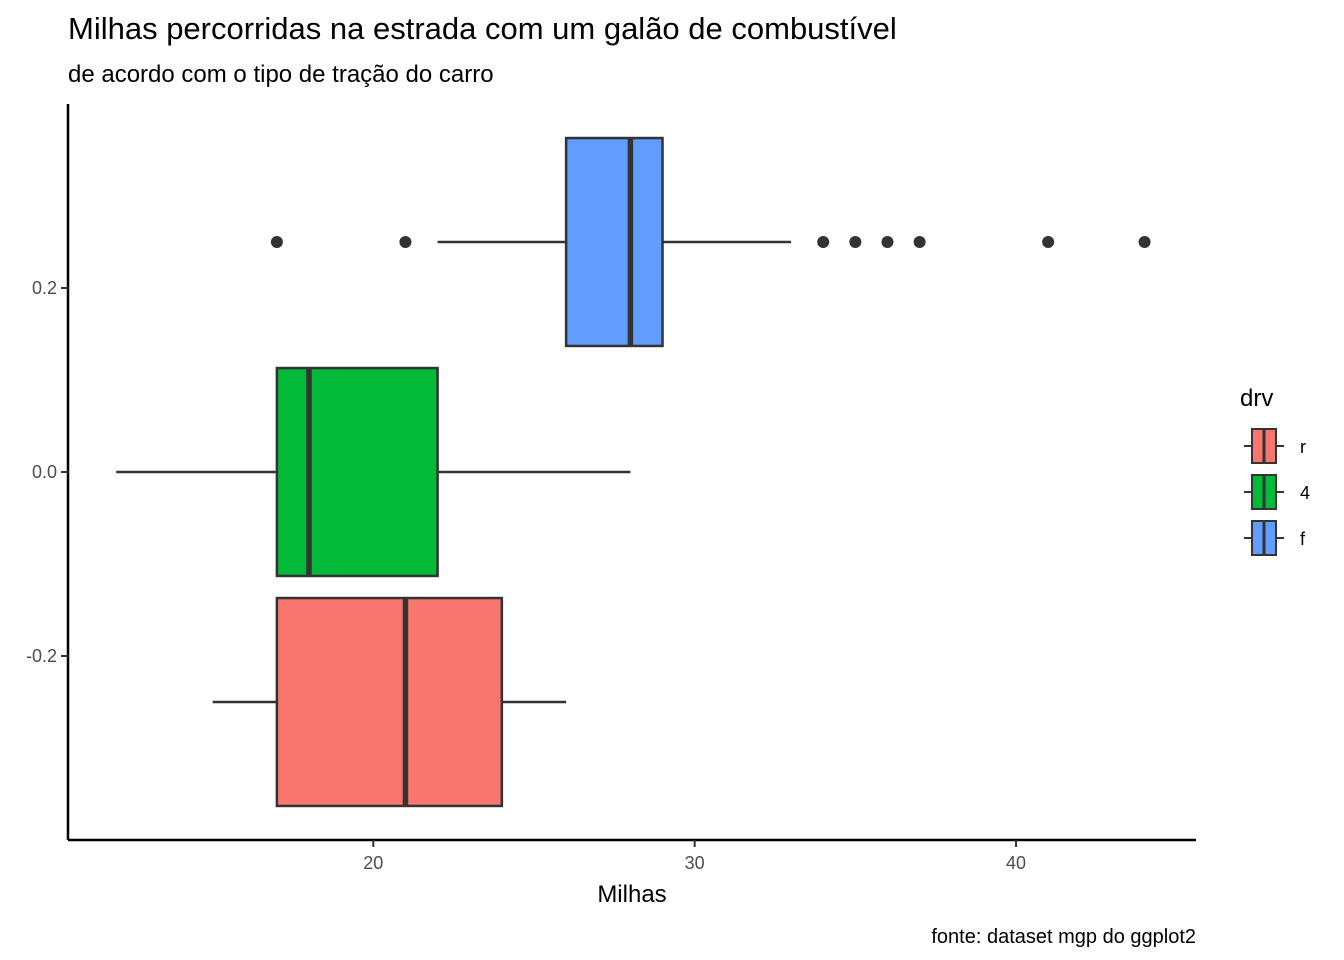 This screenshot has height=960, width=1344. Describe the element at coordinates (1277, 492) in the screenshot. I see `legend-item-4: 4` at that location.